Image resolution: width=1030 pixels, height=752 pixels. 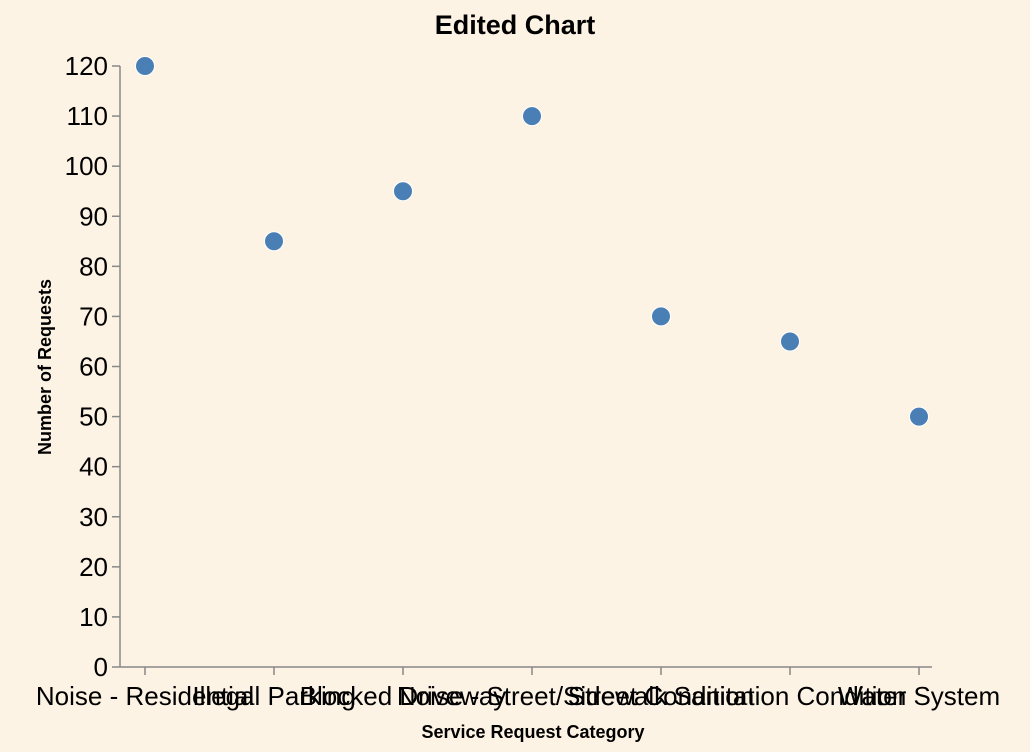 What do you see at coordinates (101, 667) in the screenshot?
I see `y-tick-label: 0` at bounding box center [101, 667].